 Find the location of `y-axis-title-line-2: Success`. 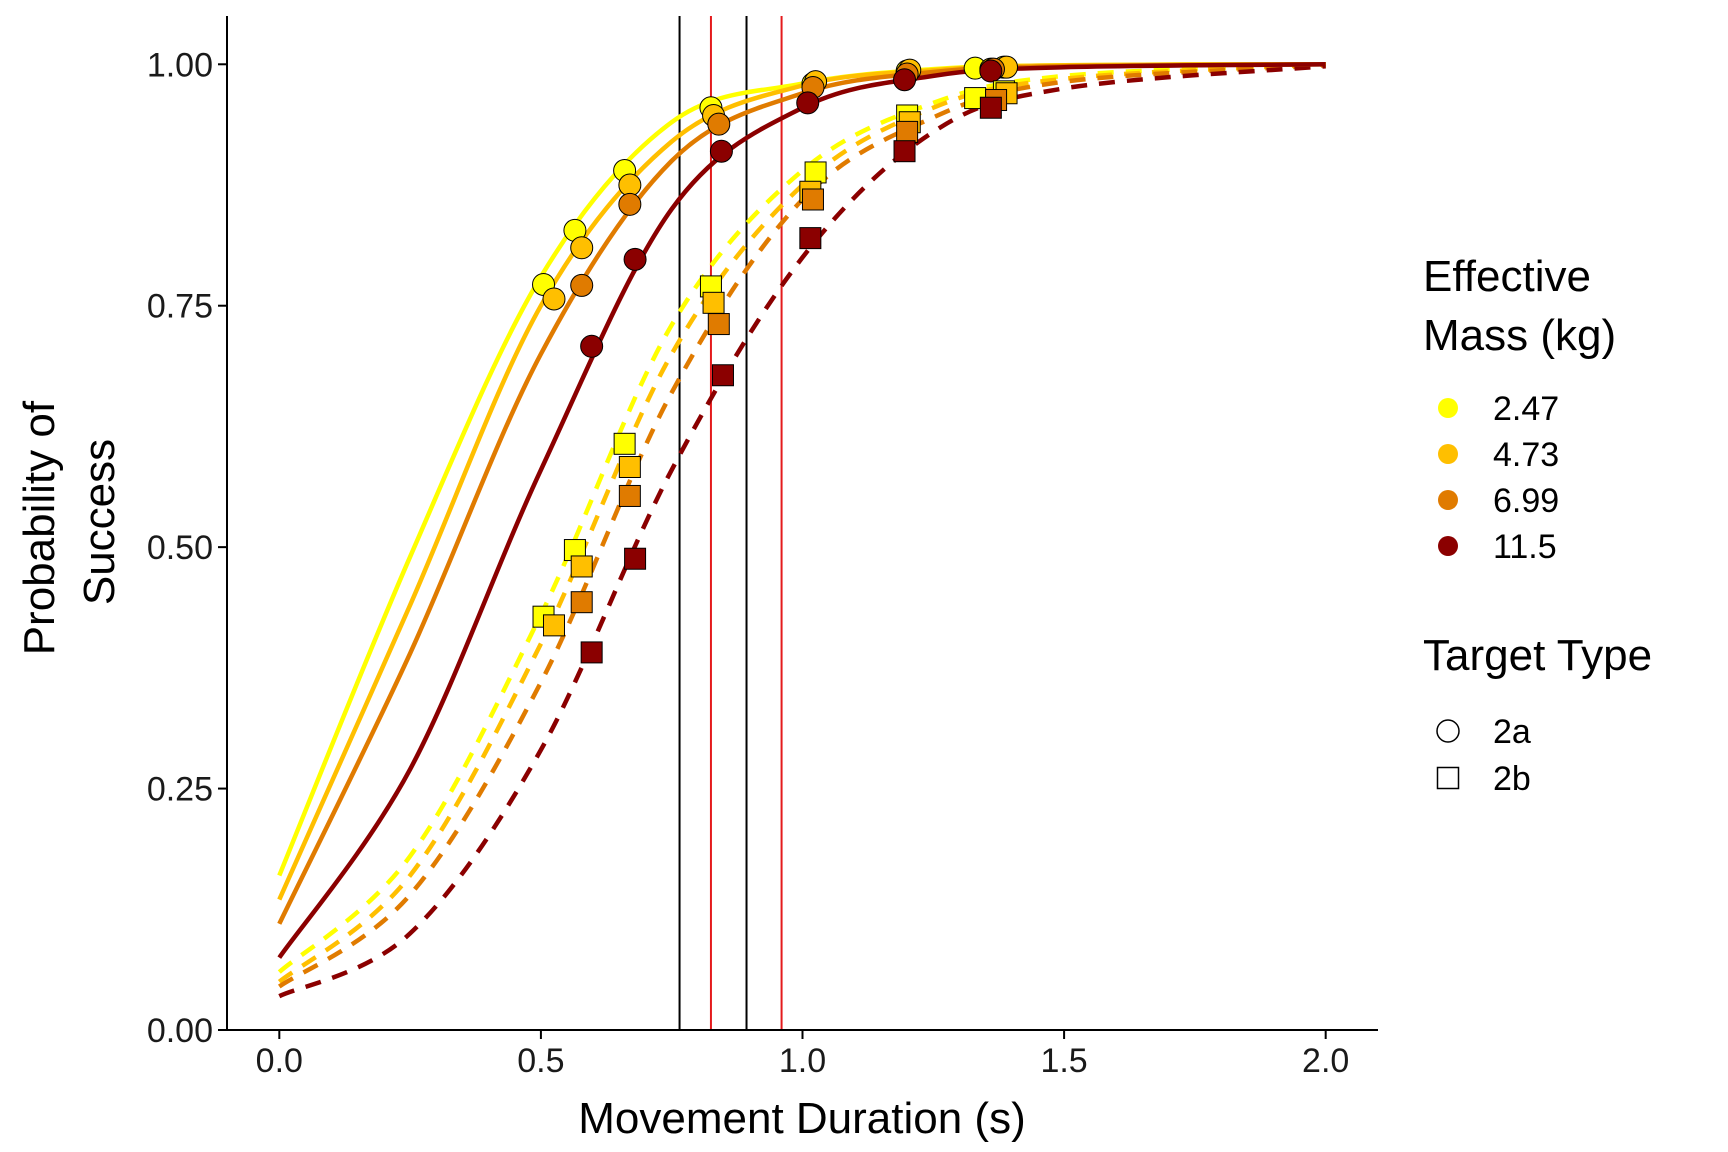

y-axis-title-line-2: Success is located at coordinates (99, 522).